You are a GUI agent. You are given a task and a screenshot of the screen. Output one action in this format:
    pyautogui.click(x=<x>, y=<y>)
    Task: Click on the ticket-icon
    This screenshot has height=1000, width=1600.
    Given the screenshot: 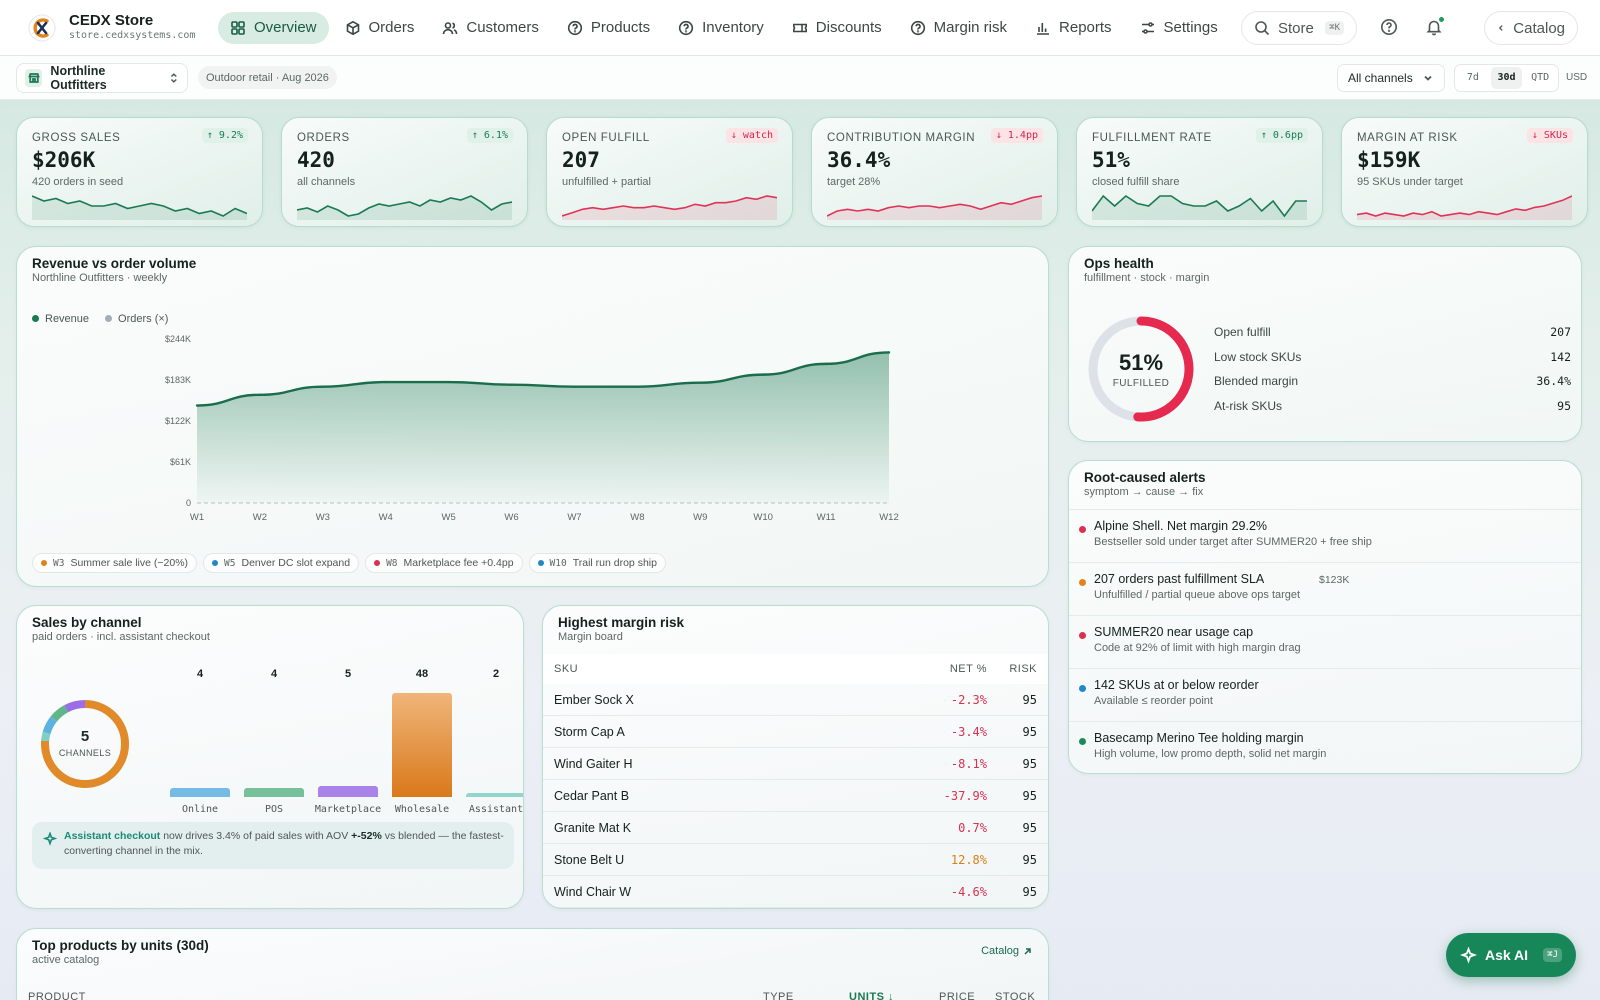 What is the action you would take?
    pyautogui.click(x=799, y=27)
    